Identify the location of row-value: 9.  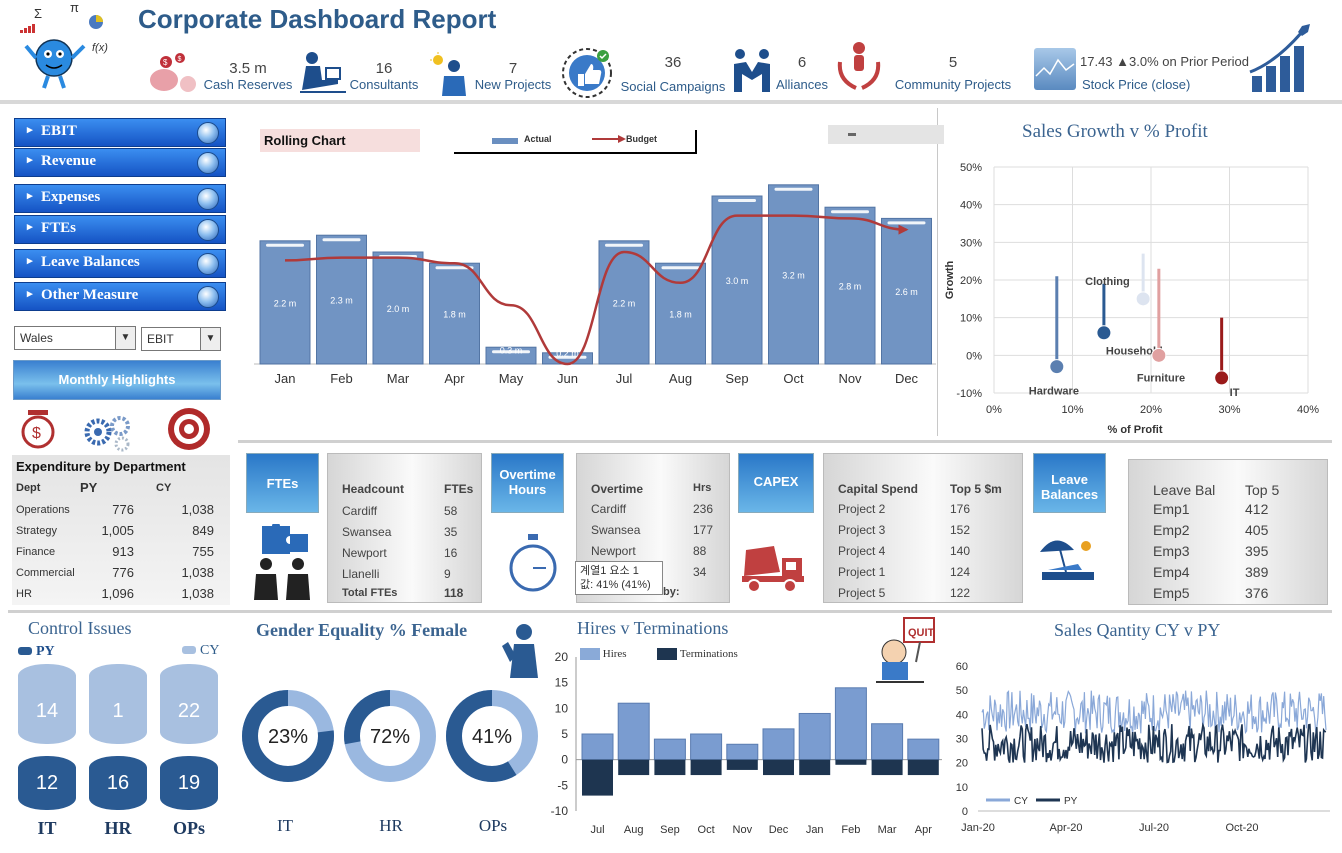
(447, 574).